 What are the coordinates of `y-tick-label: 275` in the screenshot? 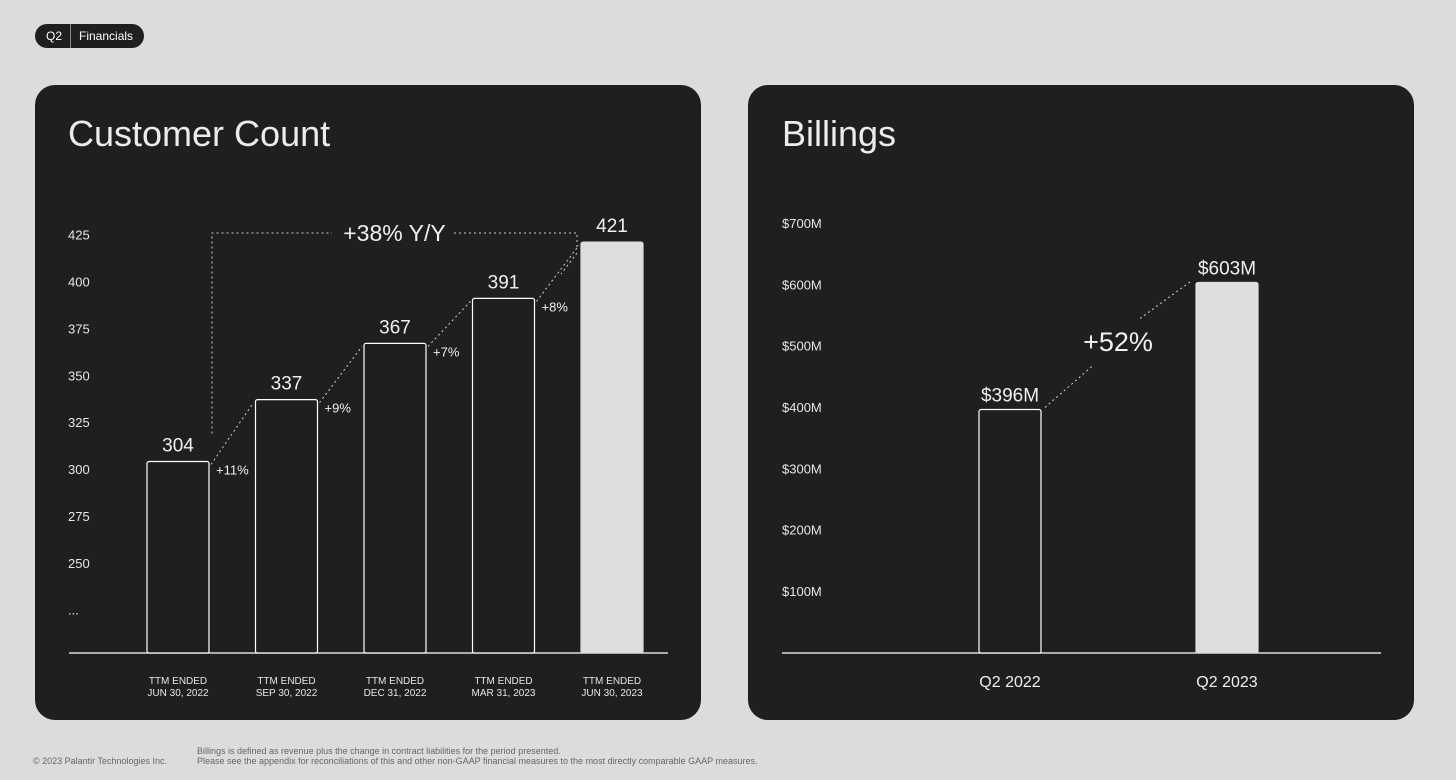 It's located at (79, 516).